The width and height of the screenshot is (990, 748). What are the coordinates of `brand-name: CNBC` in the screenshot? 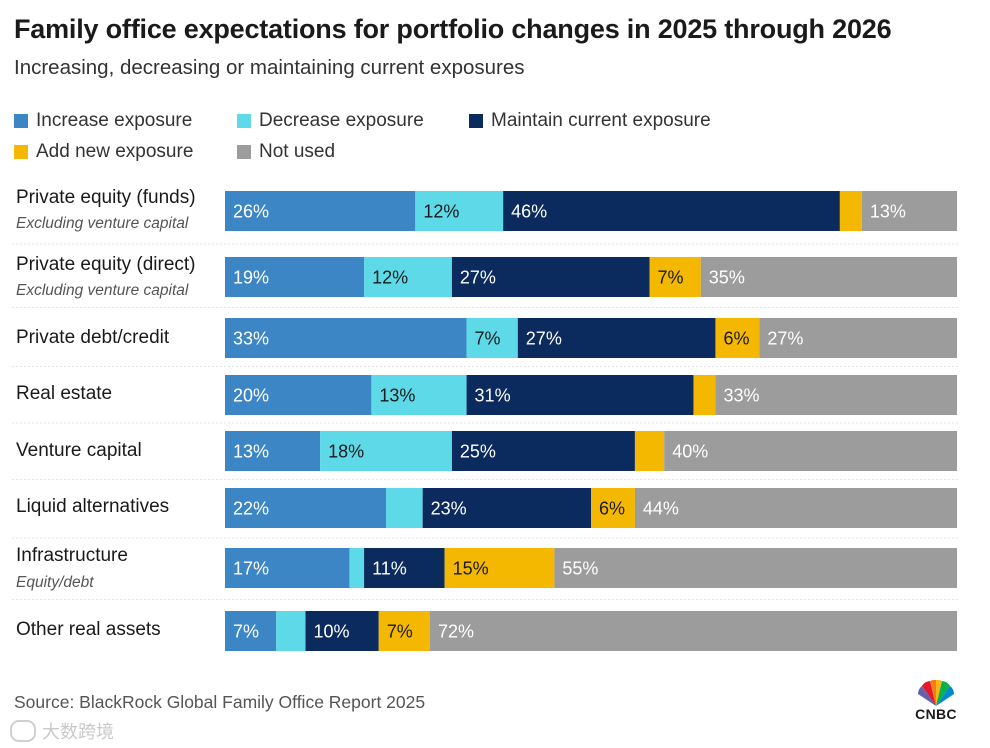 It's located at (936, 714).